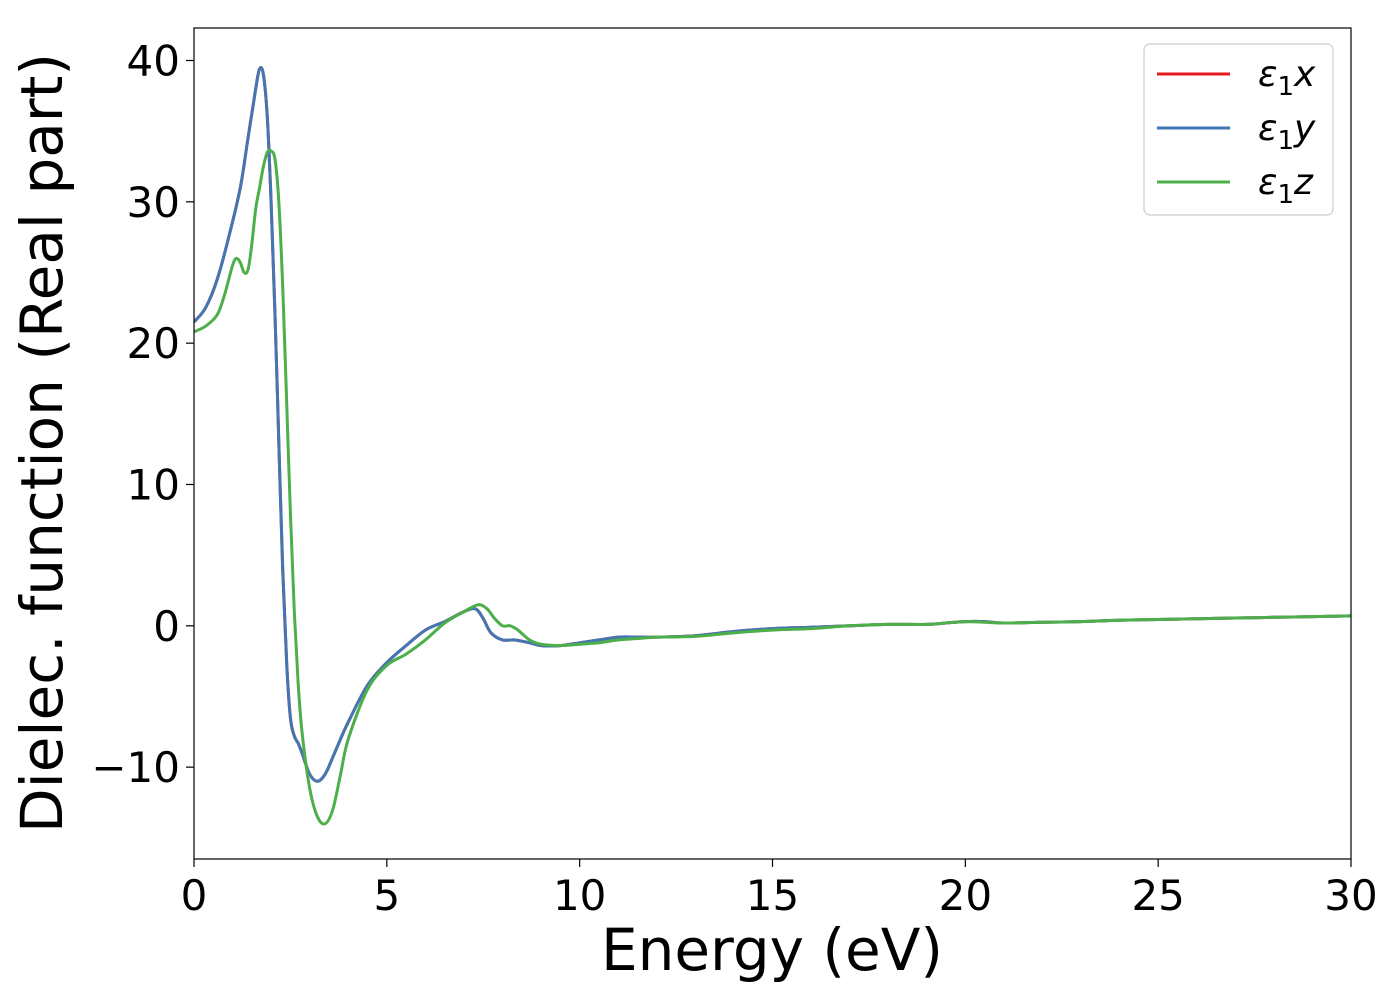 The width and height of the screenshot is (1400, 1000). Describe the element at coordinates (153, 61) in the screenshot. I see `y-tick-label: 40` at that location.